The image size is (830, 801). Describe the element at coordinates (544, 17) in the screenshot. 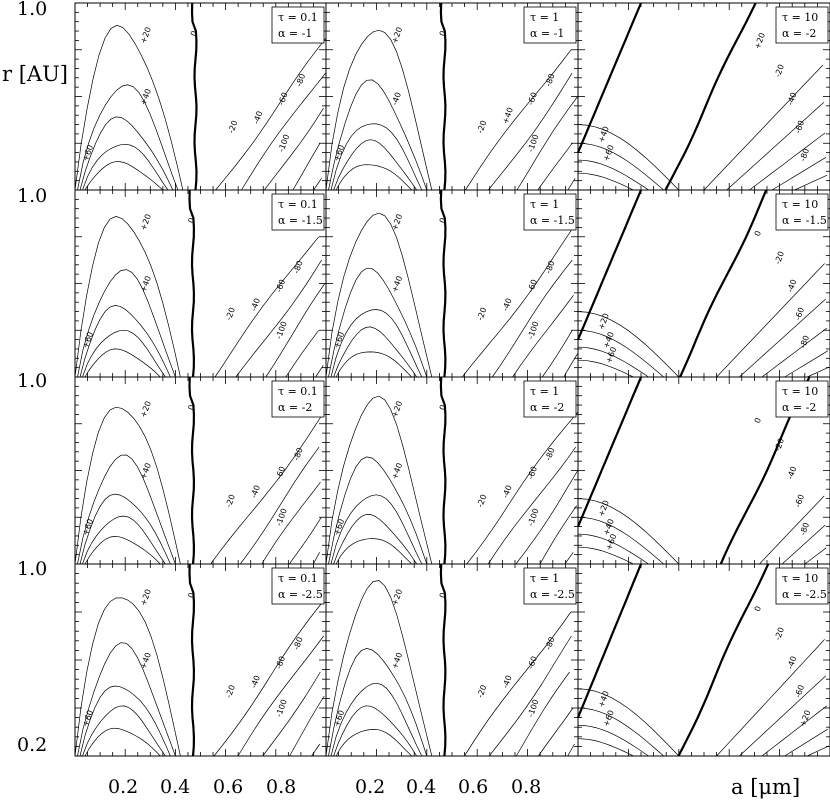

I see `panel-tau-label: τ = 1` at that location.